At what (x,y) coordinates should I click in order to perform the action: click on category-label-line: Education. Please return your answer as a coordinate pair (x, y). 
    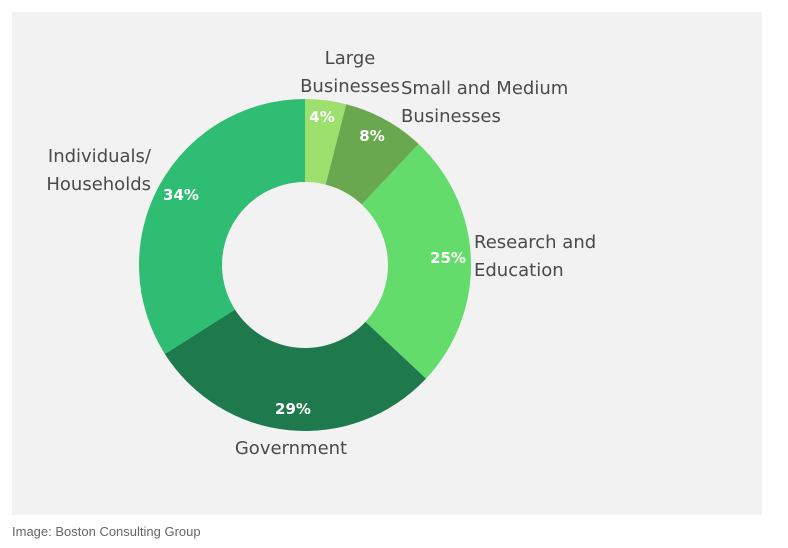
    Looking at the image, I should click on (519, 270).